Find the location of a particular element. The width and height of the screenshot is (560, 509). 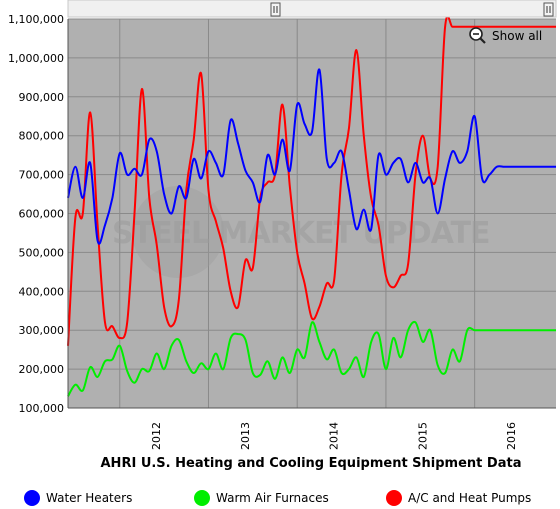

y-tick-label: 500,000 is located at coordinates (42, 252).